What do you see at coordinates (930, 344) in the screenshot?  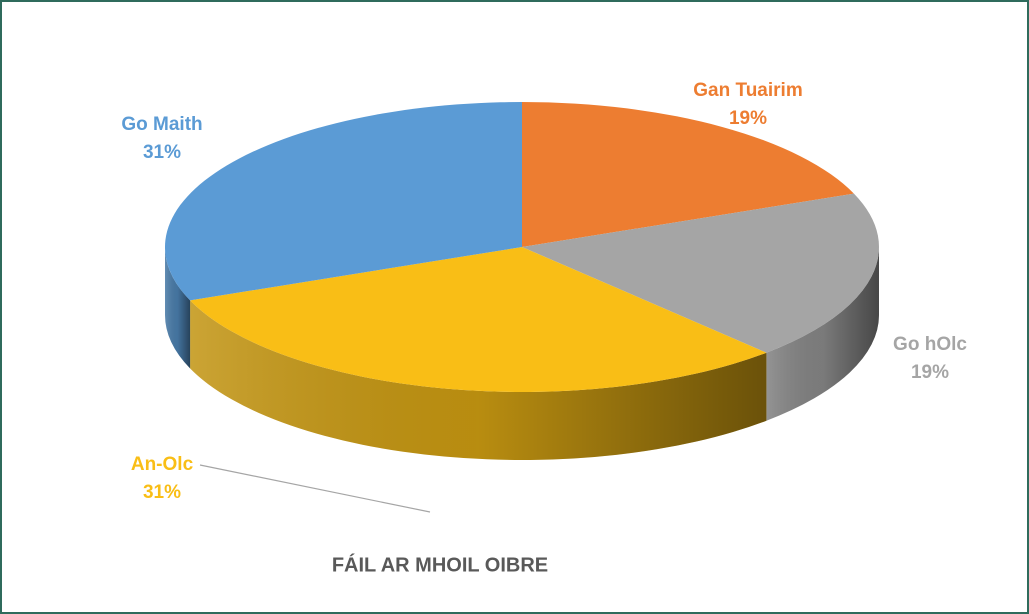 I see `category-label: Go hOlc` at bounding box center [930, 344].